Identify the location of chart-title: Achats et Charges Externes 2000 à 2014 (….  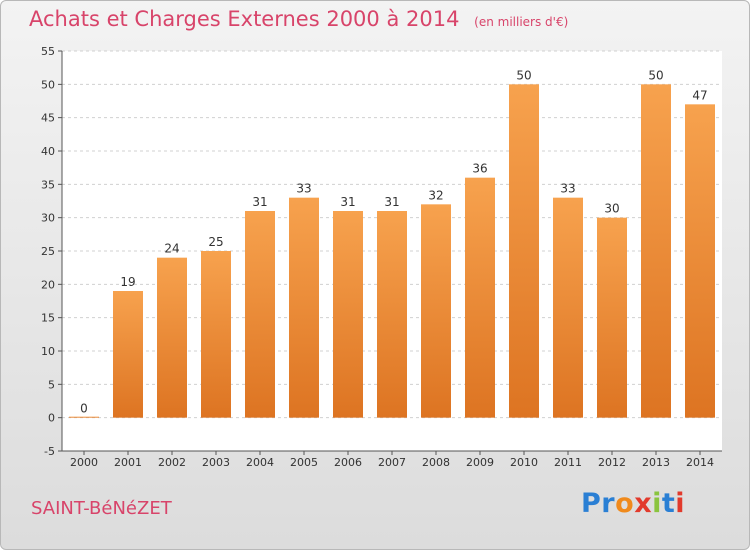
(298, 19).